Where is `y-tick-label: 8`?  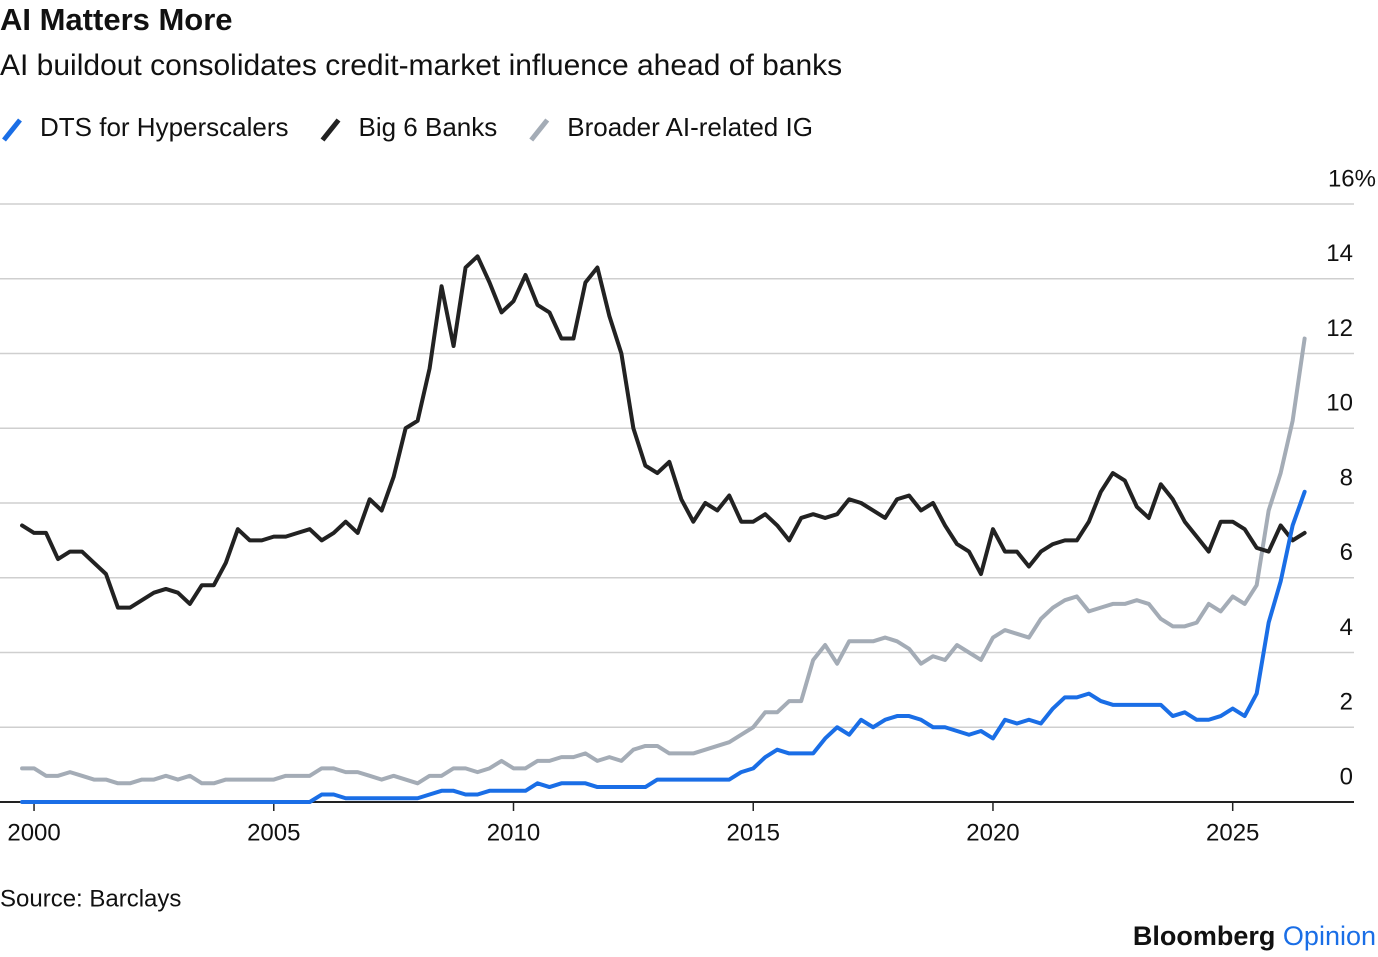
y-tick-label: 8 is located at coordinates (1346, 477).